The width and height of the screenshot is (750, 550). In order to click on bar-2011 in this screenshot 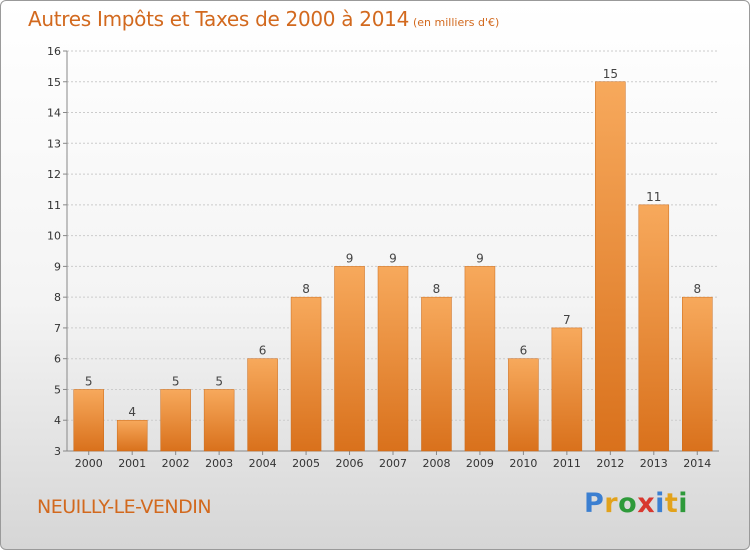, I will do `click(567, 389)`.